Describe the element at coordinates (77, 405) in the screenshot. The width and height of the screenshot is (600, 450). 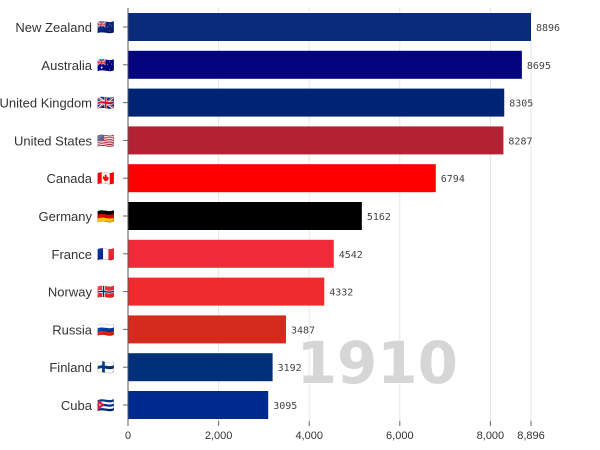
I see `category-label: Cuba` at that location.